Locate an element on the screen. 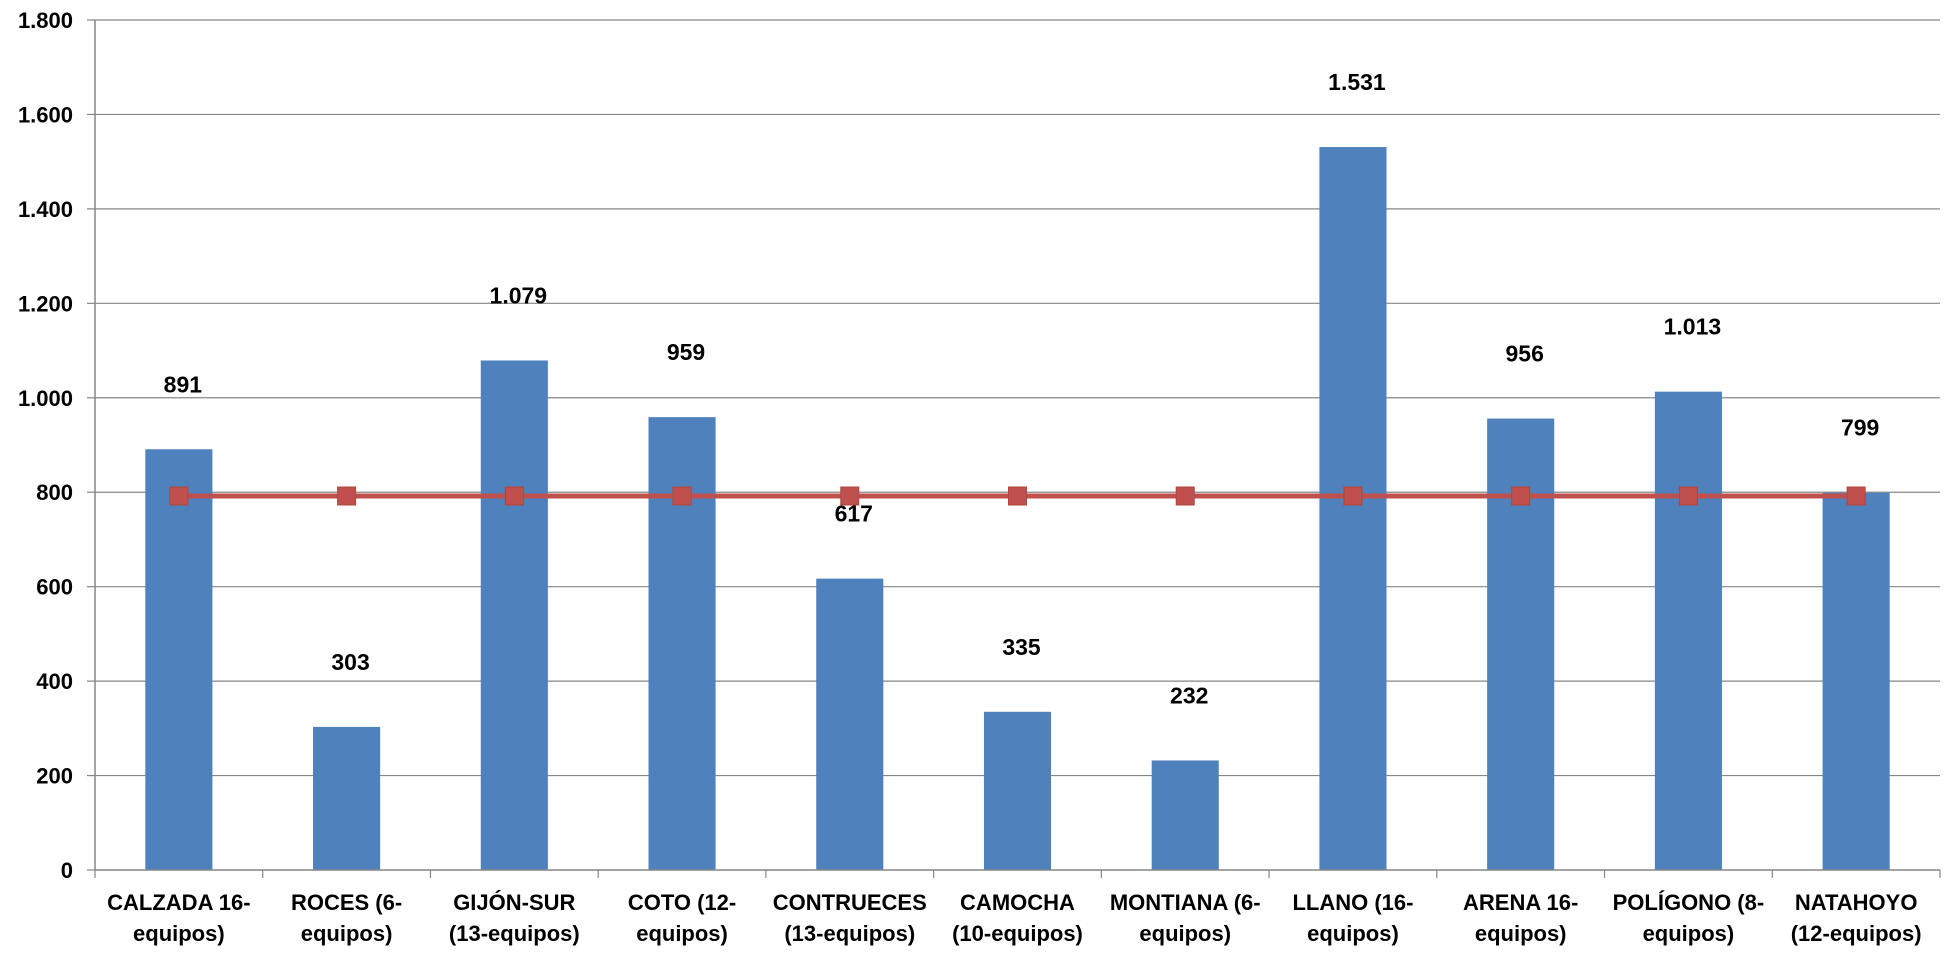 Image resolution: width=1949 pixels, height=959 pixels. x-tick-label: COTO (12- equipos) is located at coordinates (682, 918).